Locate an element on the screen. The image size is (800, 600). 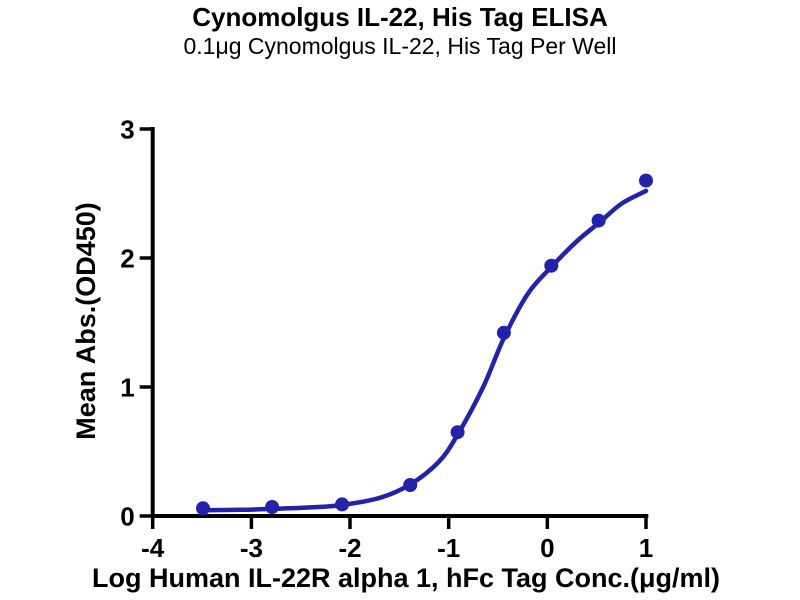
x-tick-label: 0 is located at coordinates (547, 548).